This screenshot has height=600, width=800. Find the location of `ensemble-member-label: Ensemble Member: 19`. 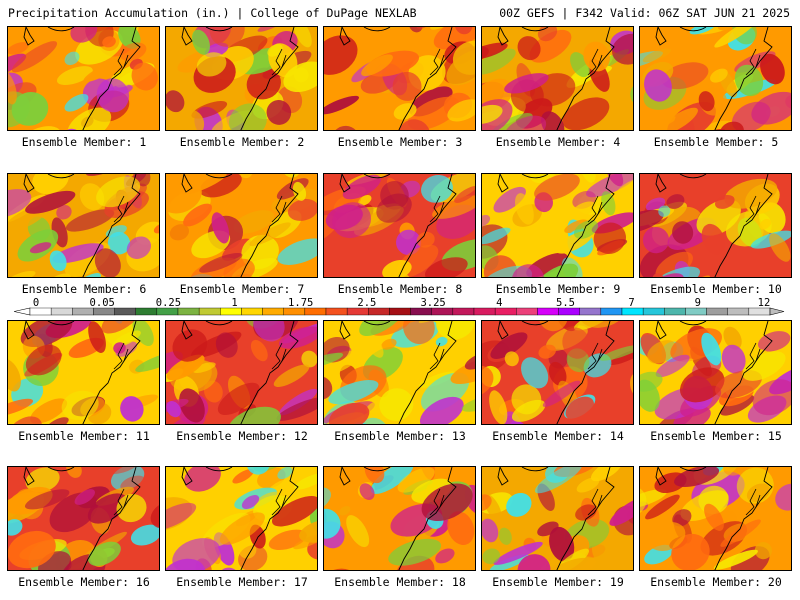

ensemble-member-label: Ensemble Member: 19 is located at coordinates (558, 582).